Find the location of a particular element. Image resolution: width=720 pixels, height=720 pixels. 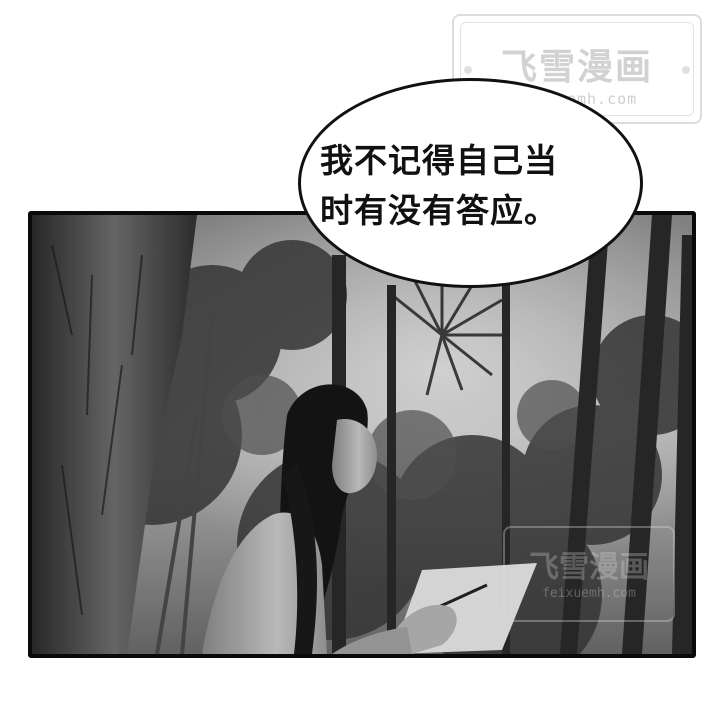

speech-bubble-text: 我不记得自己当 时有没有答应。 is located at coordinates (470, 186).